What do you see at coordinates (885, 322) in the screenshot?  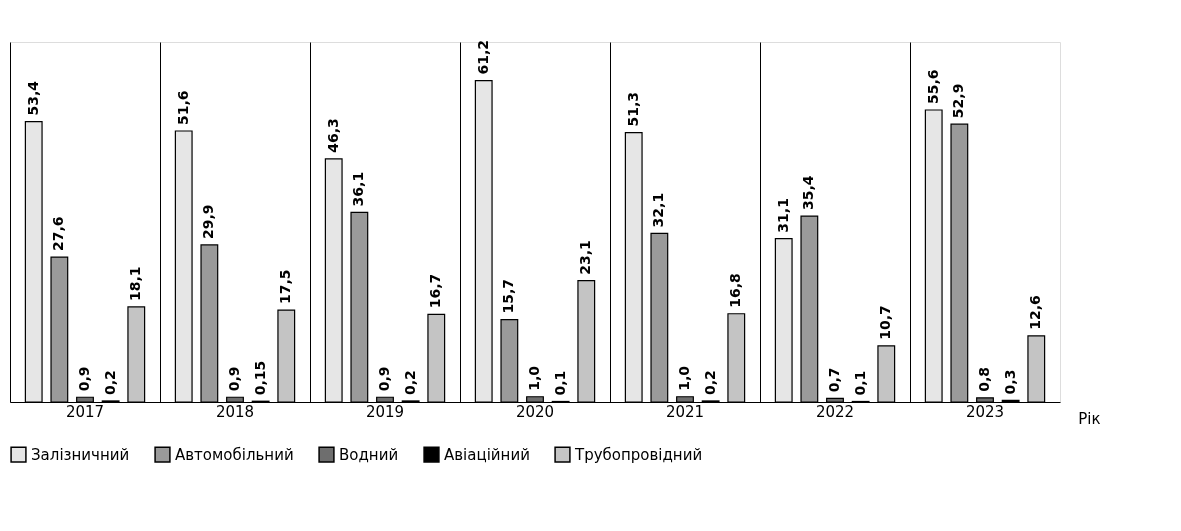 I see `data-label: 10,7` at bounding box center [885, 322].